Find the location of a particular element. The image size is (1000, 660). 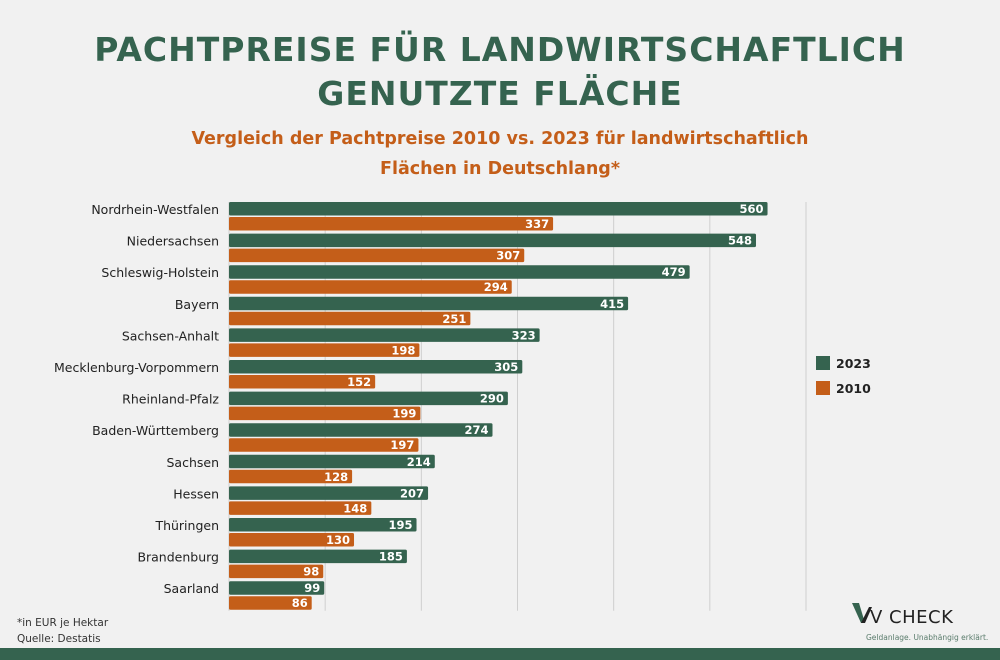

category-label: Sachsen-Anhalt is located at coordinates (170, 335).